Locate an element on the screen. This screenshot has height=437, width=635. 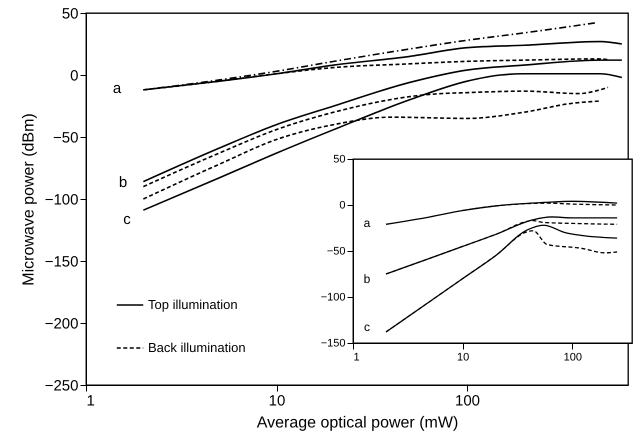
legend-label: Top illumination is located at coordinates (193, 304).